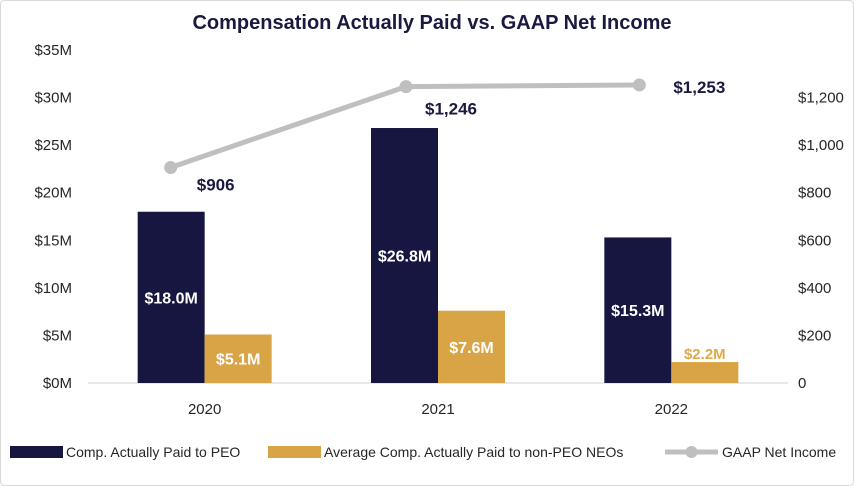 The height and width of the screenshot is (486, 854). I want to click on x-tick-label: 2021, so click(437, 409).